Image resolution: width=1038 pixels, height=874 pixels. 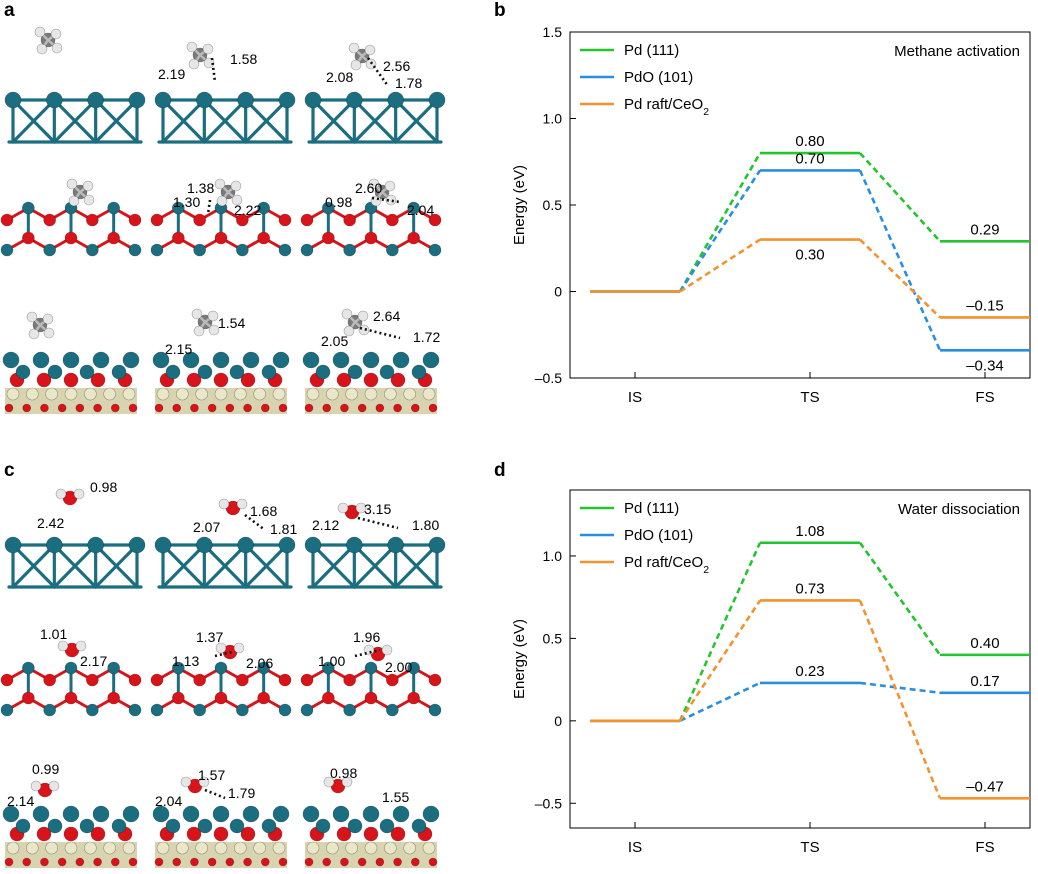 What do you see at coordinates (809, 397) in the screenshot?
I see `x-tick-label: TS` at bounding box center [809, 397].